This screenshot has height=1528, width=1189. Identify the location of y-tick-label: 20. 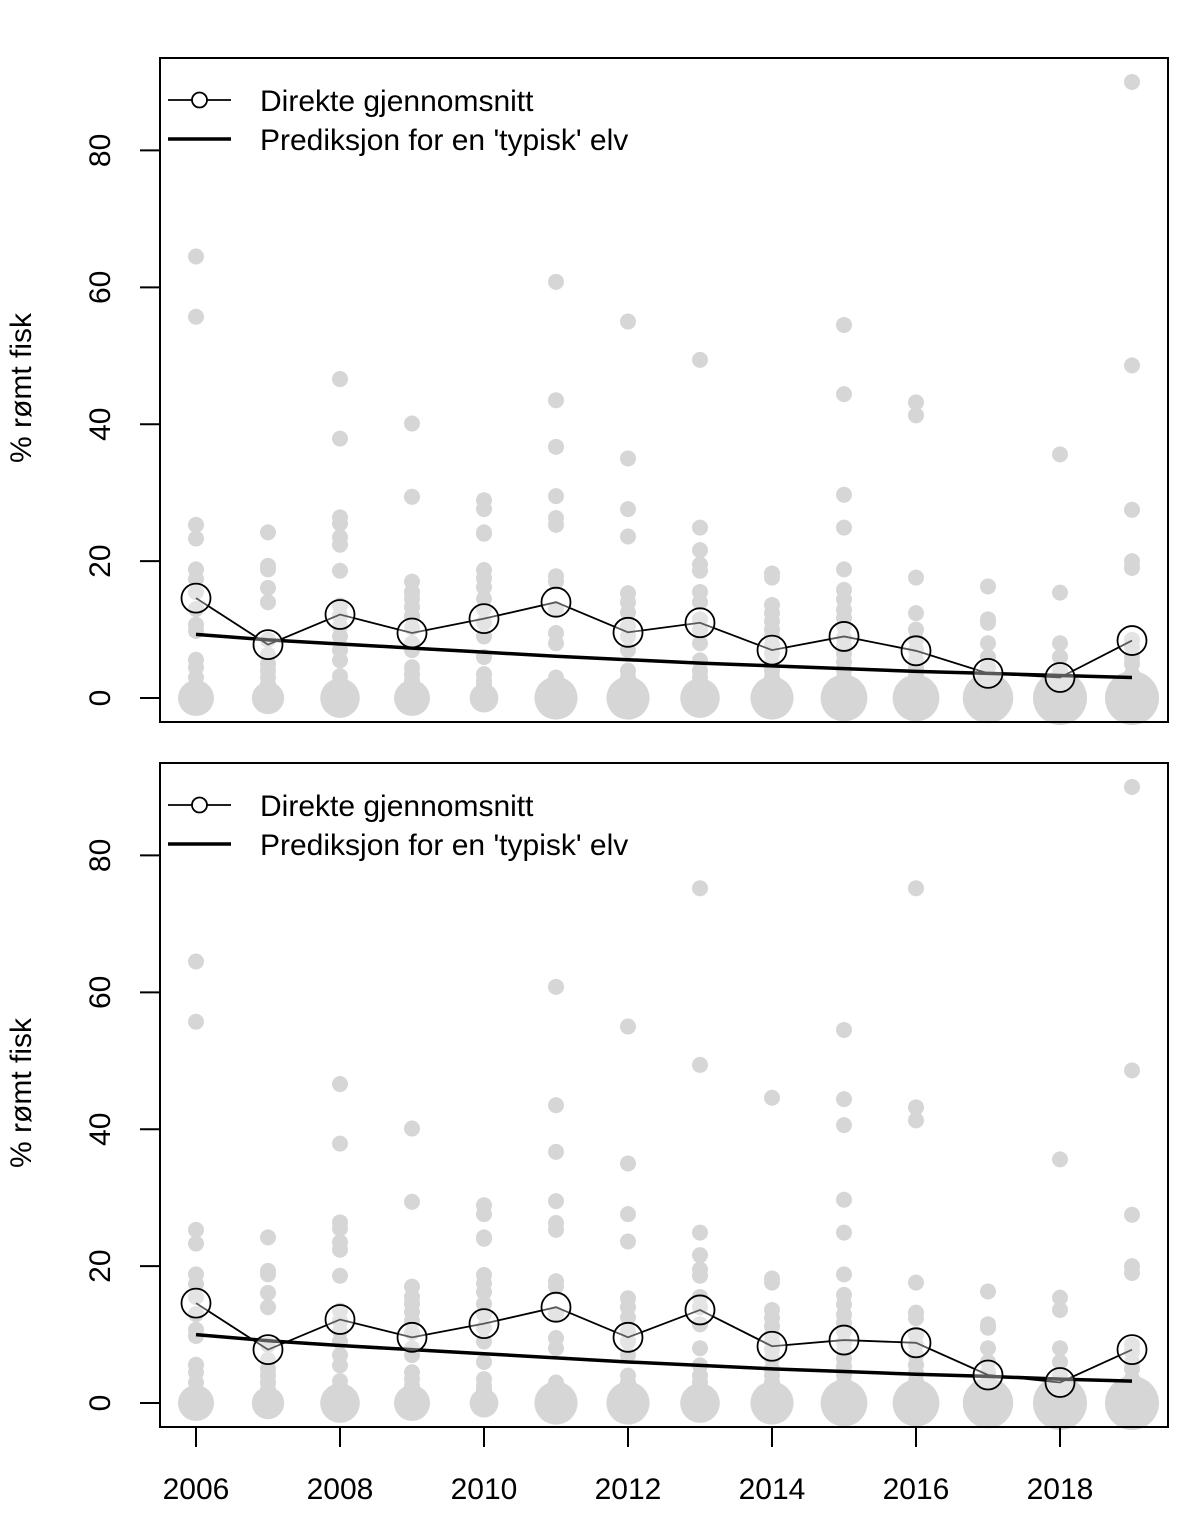
(100, 560).